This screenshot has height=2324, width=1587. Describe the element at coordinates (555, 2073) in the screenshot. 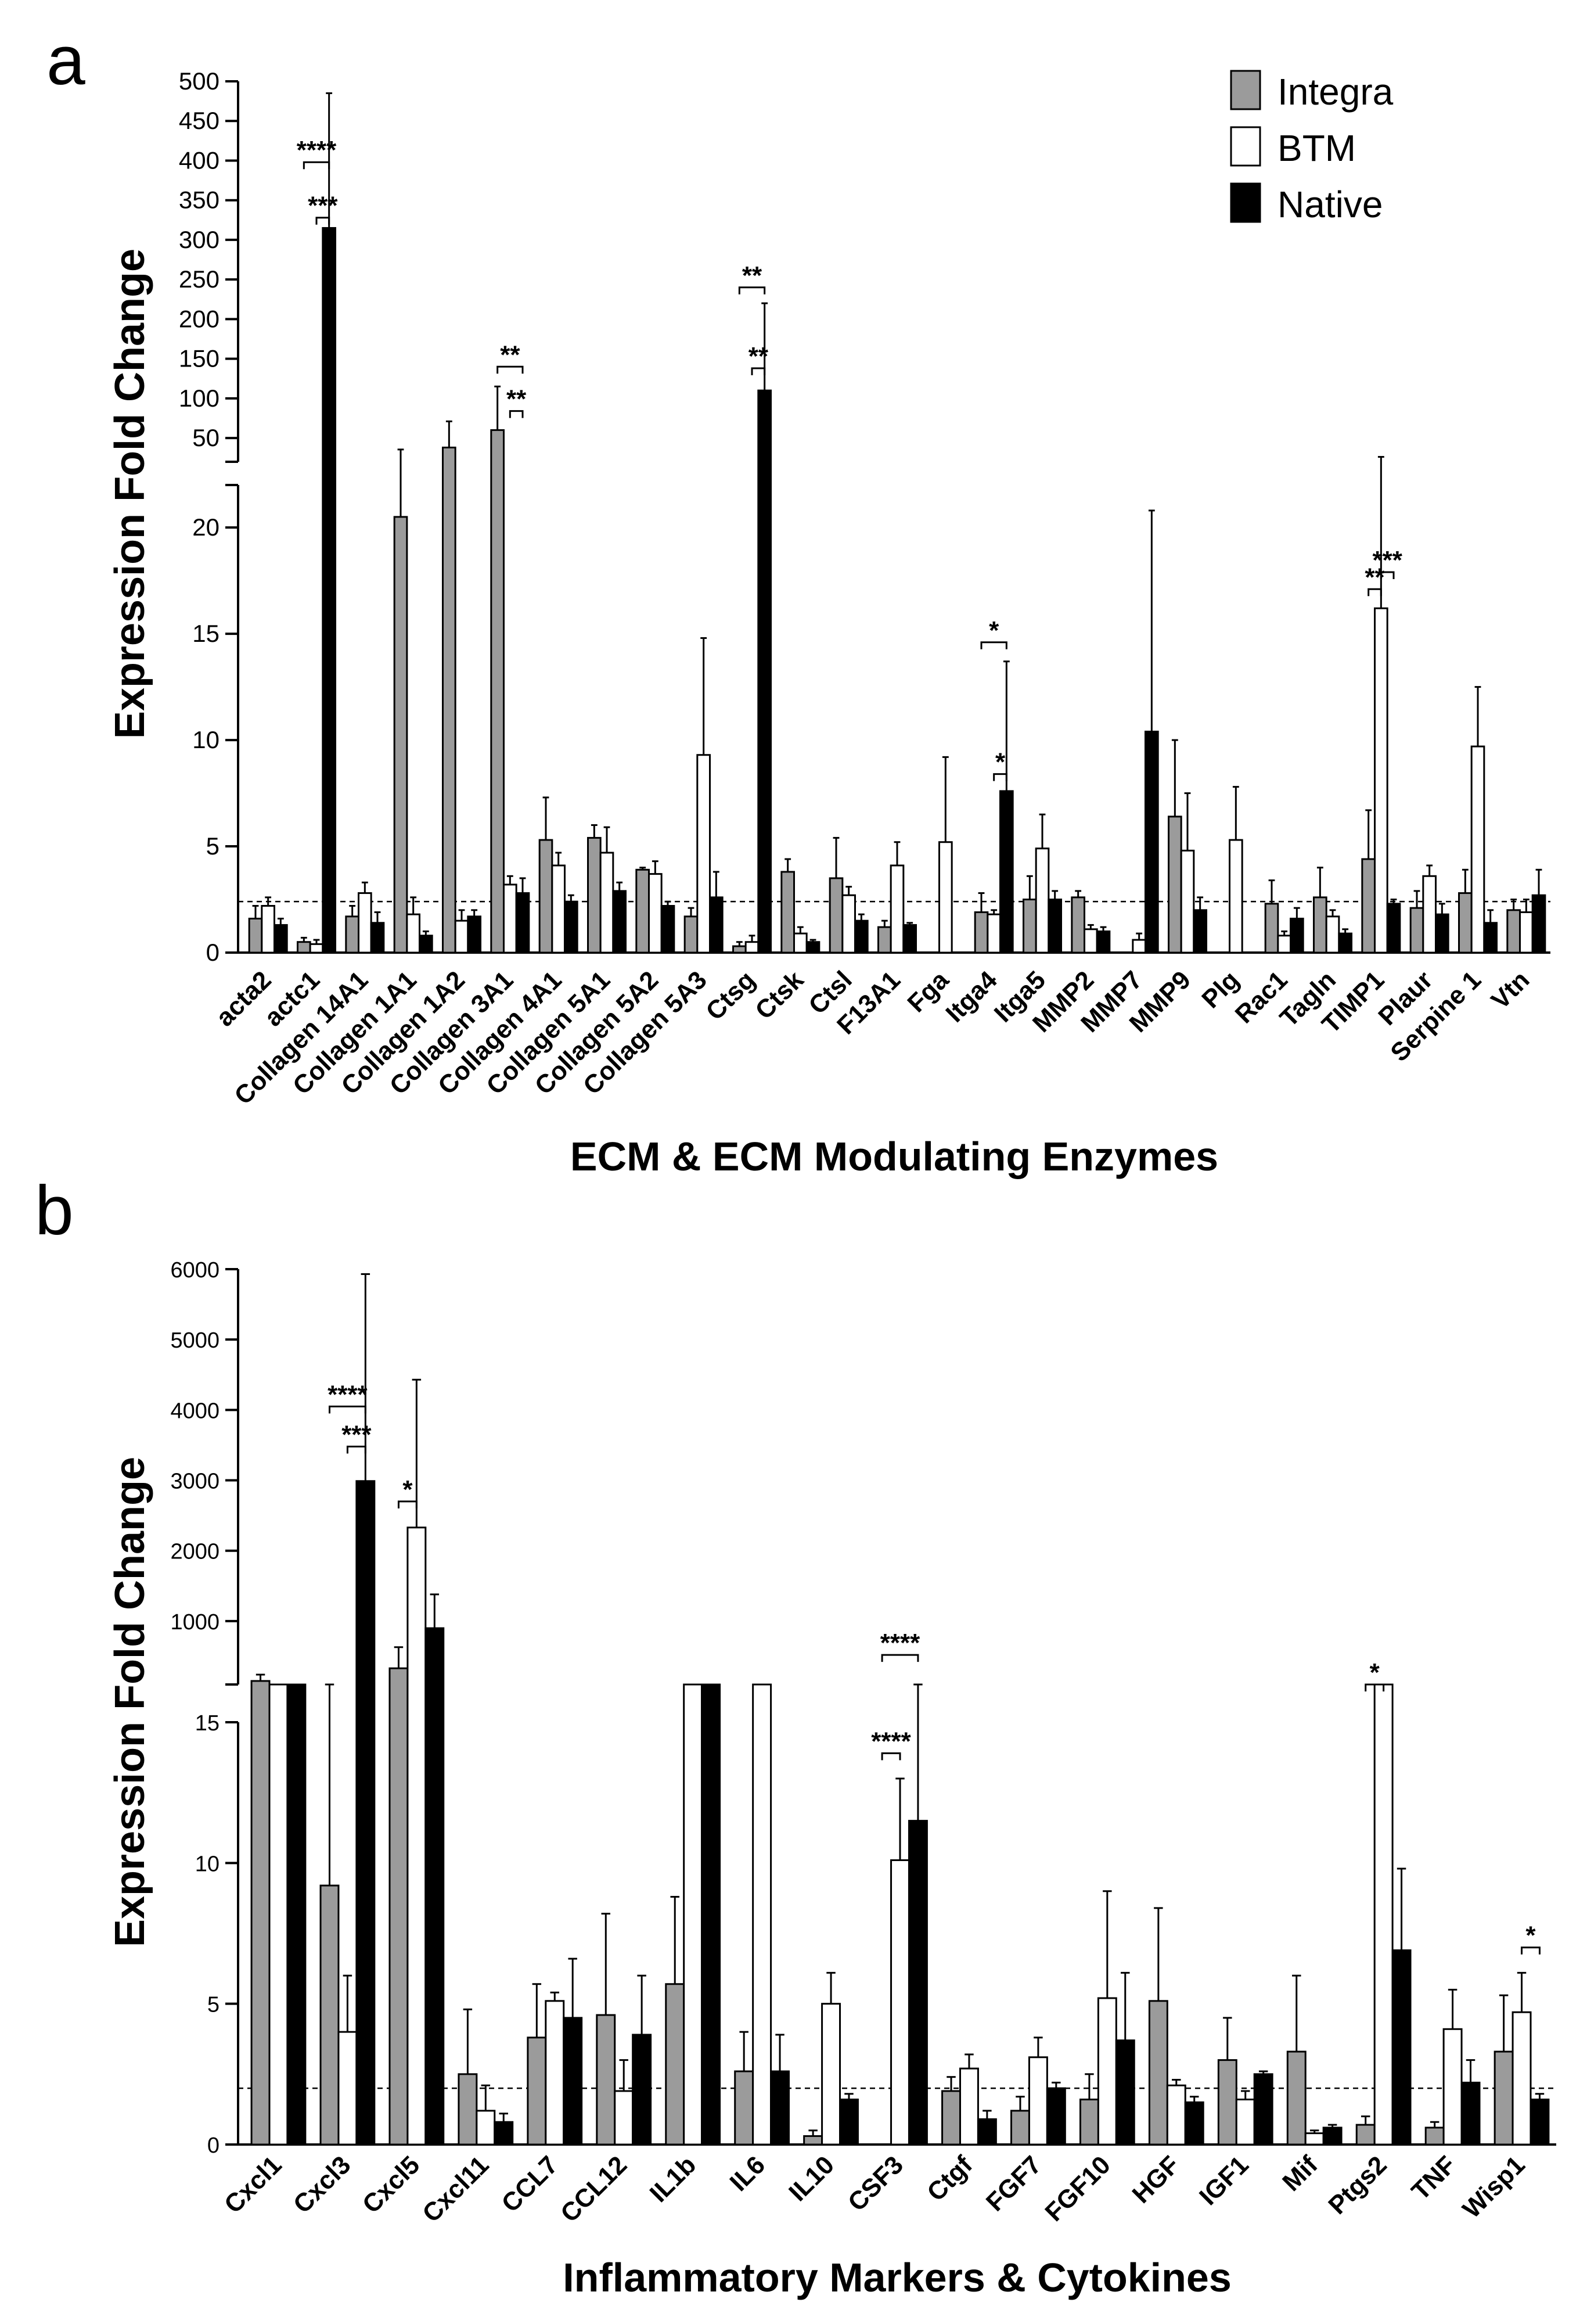

I see `bar-btm-ccl7` at that location.